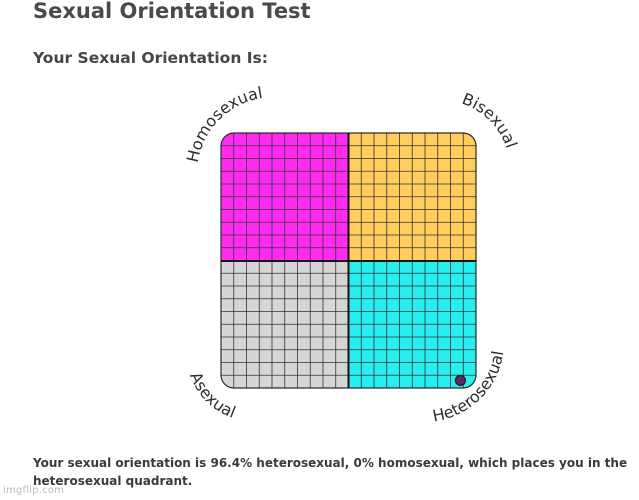 The height and width of the screenshot is (500, 639). Describe the element at coordinates (460, 380) in the screenshot. I see `result-marker` at that location.